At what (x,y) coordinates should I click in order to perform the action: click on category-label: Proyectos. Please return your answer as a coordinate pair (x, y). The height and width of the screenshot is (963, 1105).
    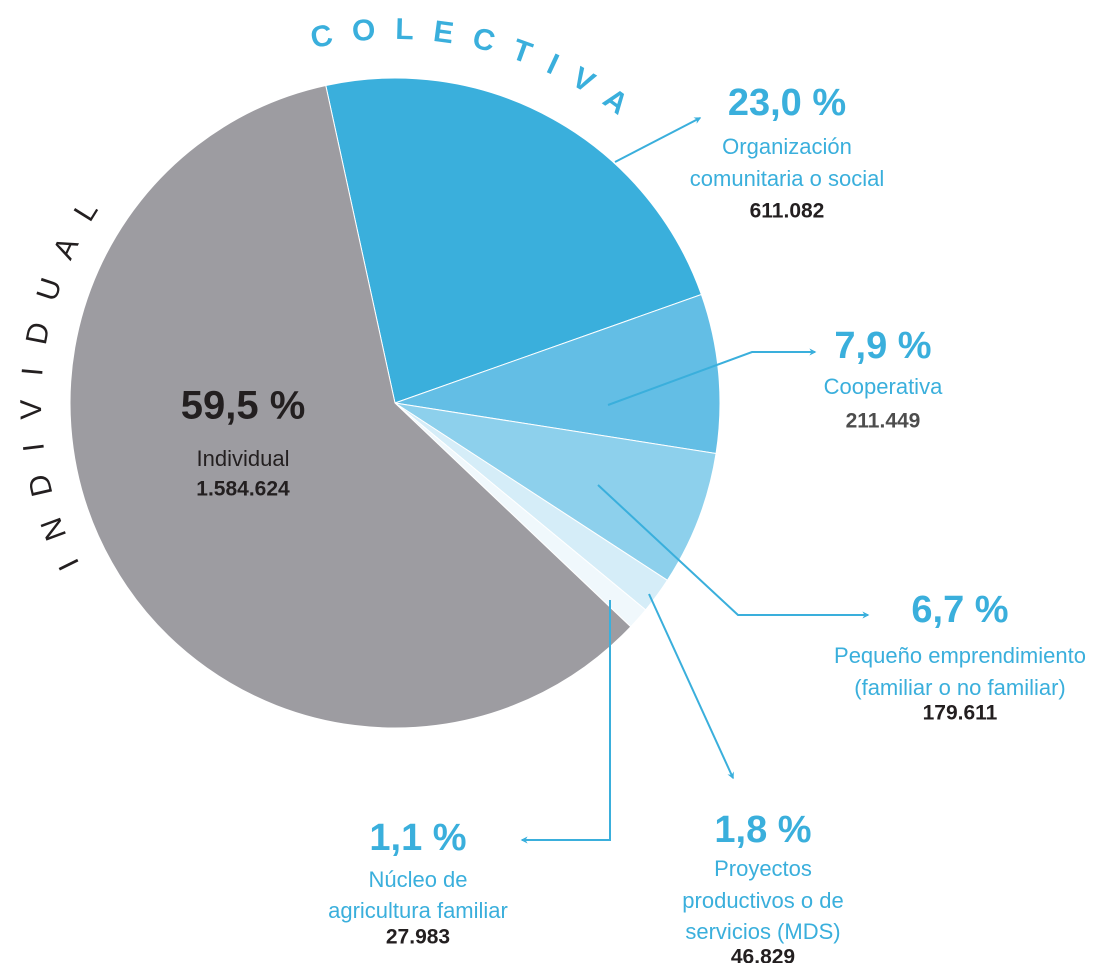
    Looking at the image, I should click on (763, 868).